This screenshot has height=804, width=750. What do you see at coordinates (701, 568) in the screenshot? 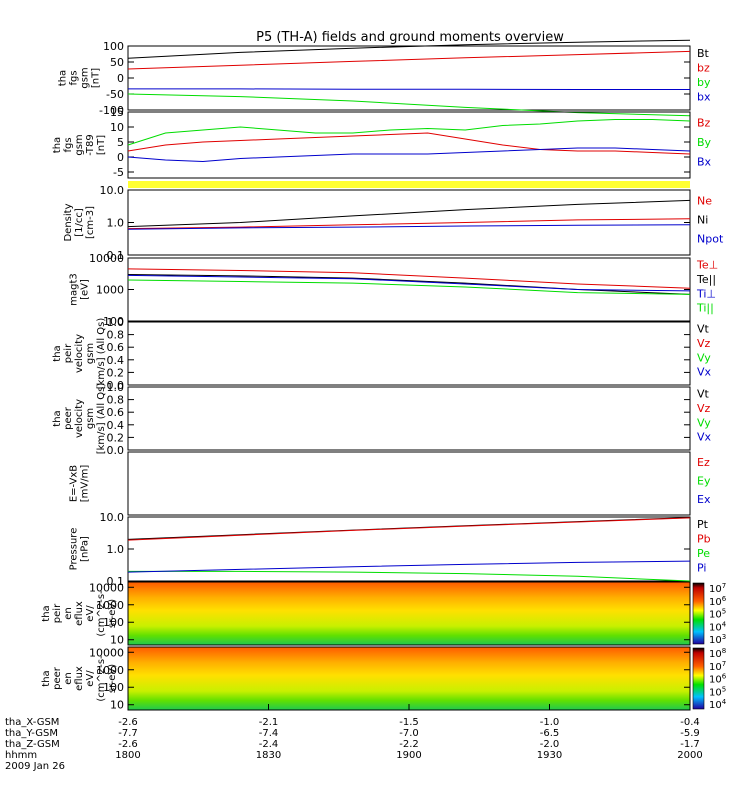
I see `legend-entry: Pi` at bounding box center [701, 568].